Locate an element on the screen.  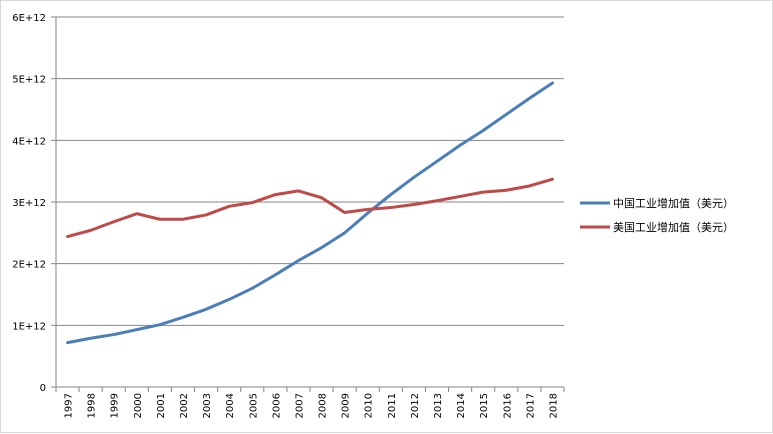
x-tick-label: 2003 is located at coordinates (207, 405).